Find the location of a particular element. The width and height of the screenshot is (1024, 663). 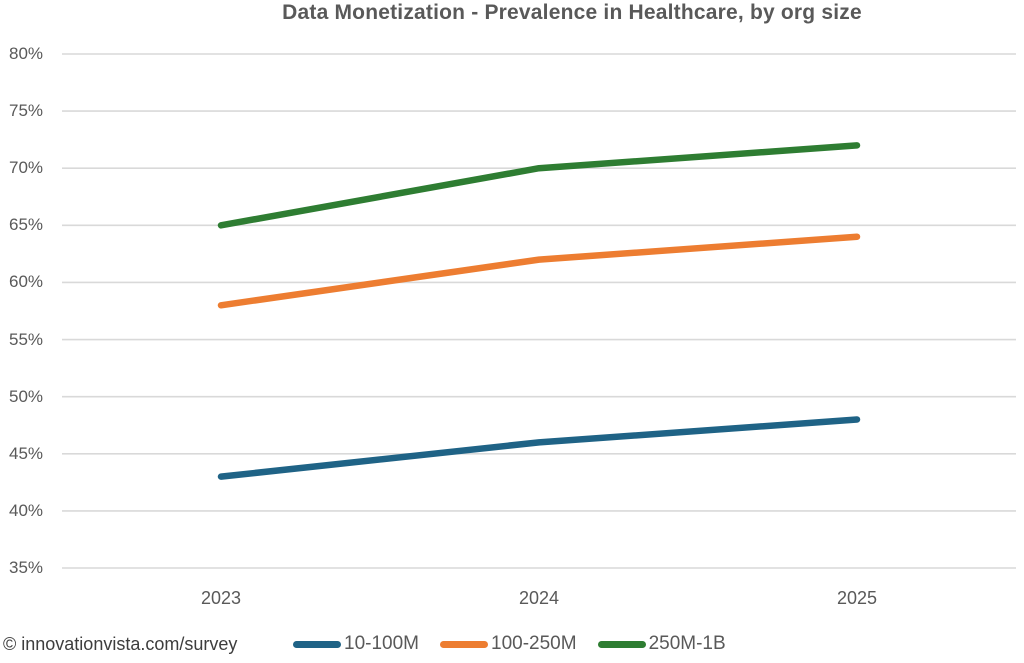

x-tick-label: 2024 is located at coordinates (539, 598).